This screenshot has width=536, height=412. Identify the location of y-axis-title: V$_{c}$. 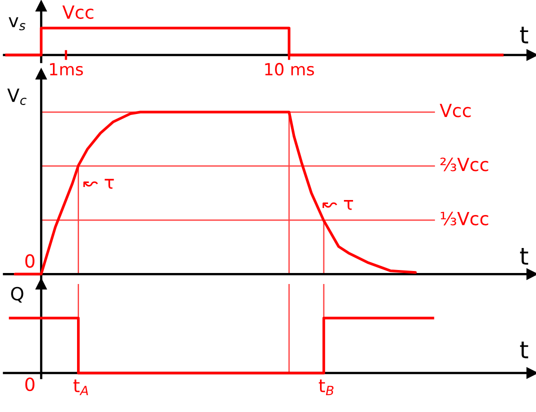
(16, 96).